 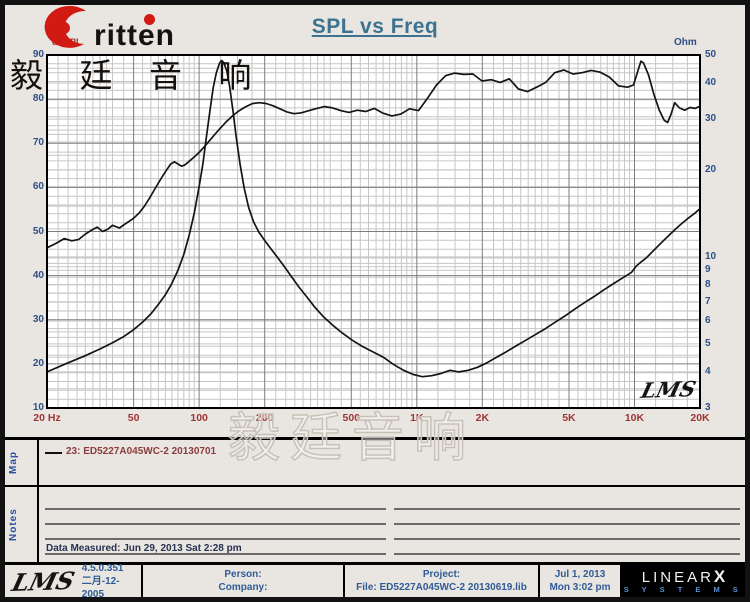 I want to click on file-label: File: ED5227A045WC-2 20130619.lib, so click(x=441, y=587).